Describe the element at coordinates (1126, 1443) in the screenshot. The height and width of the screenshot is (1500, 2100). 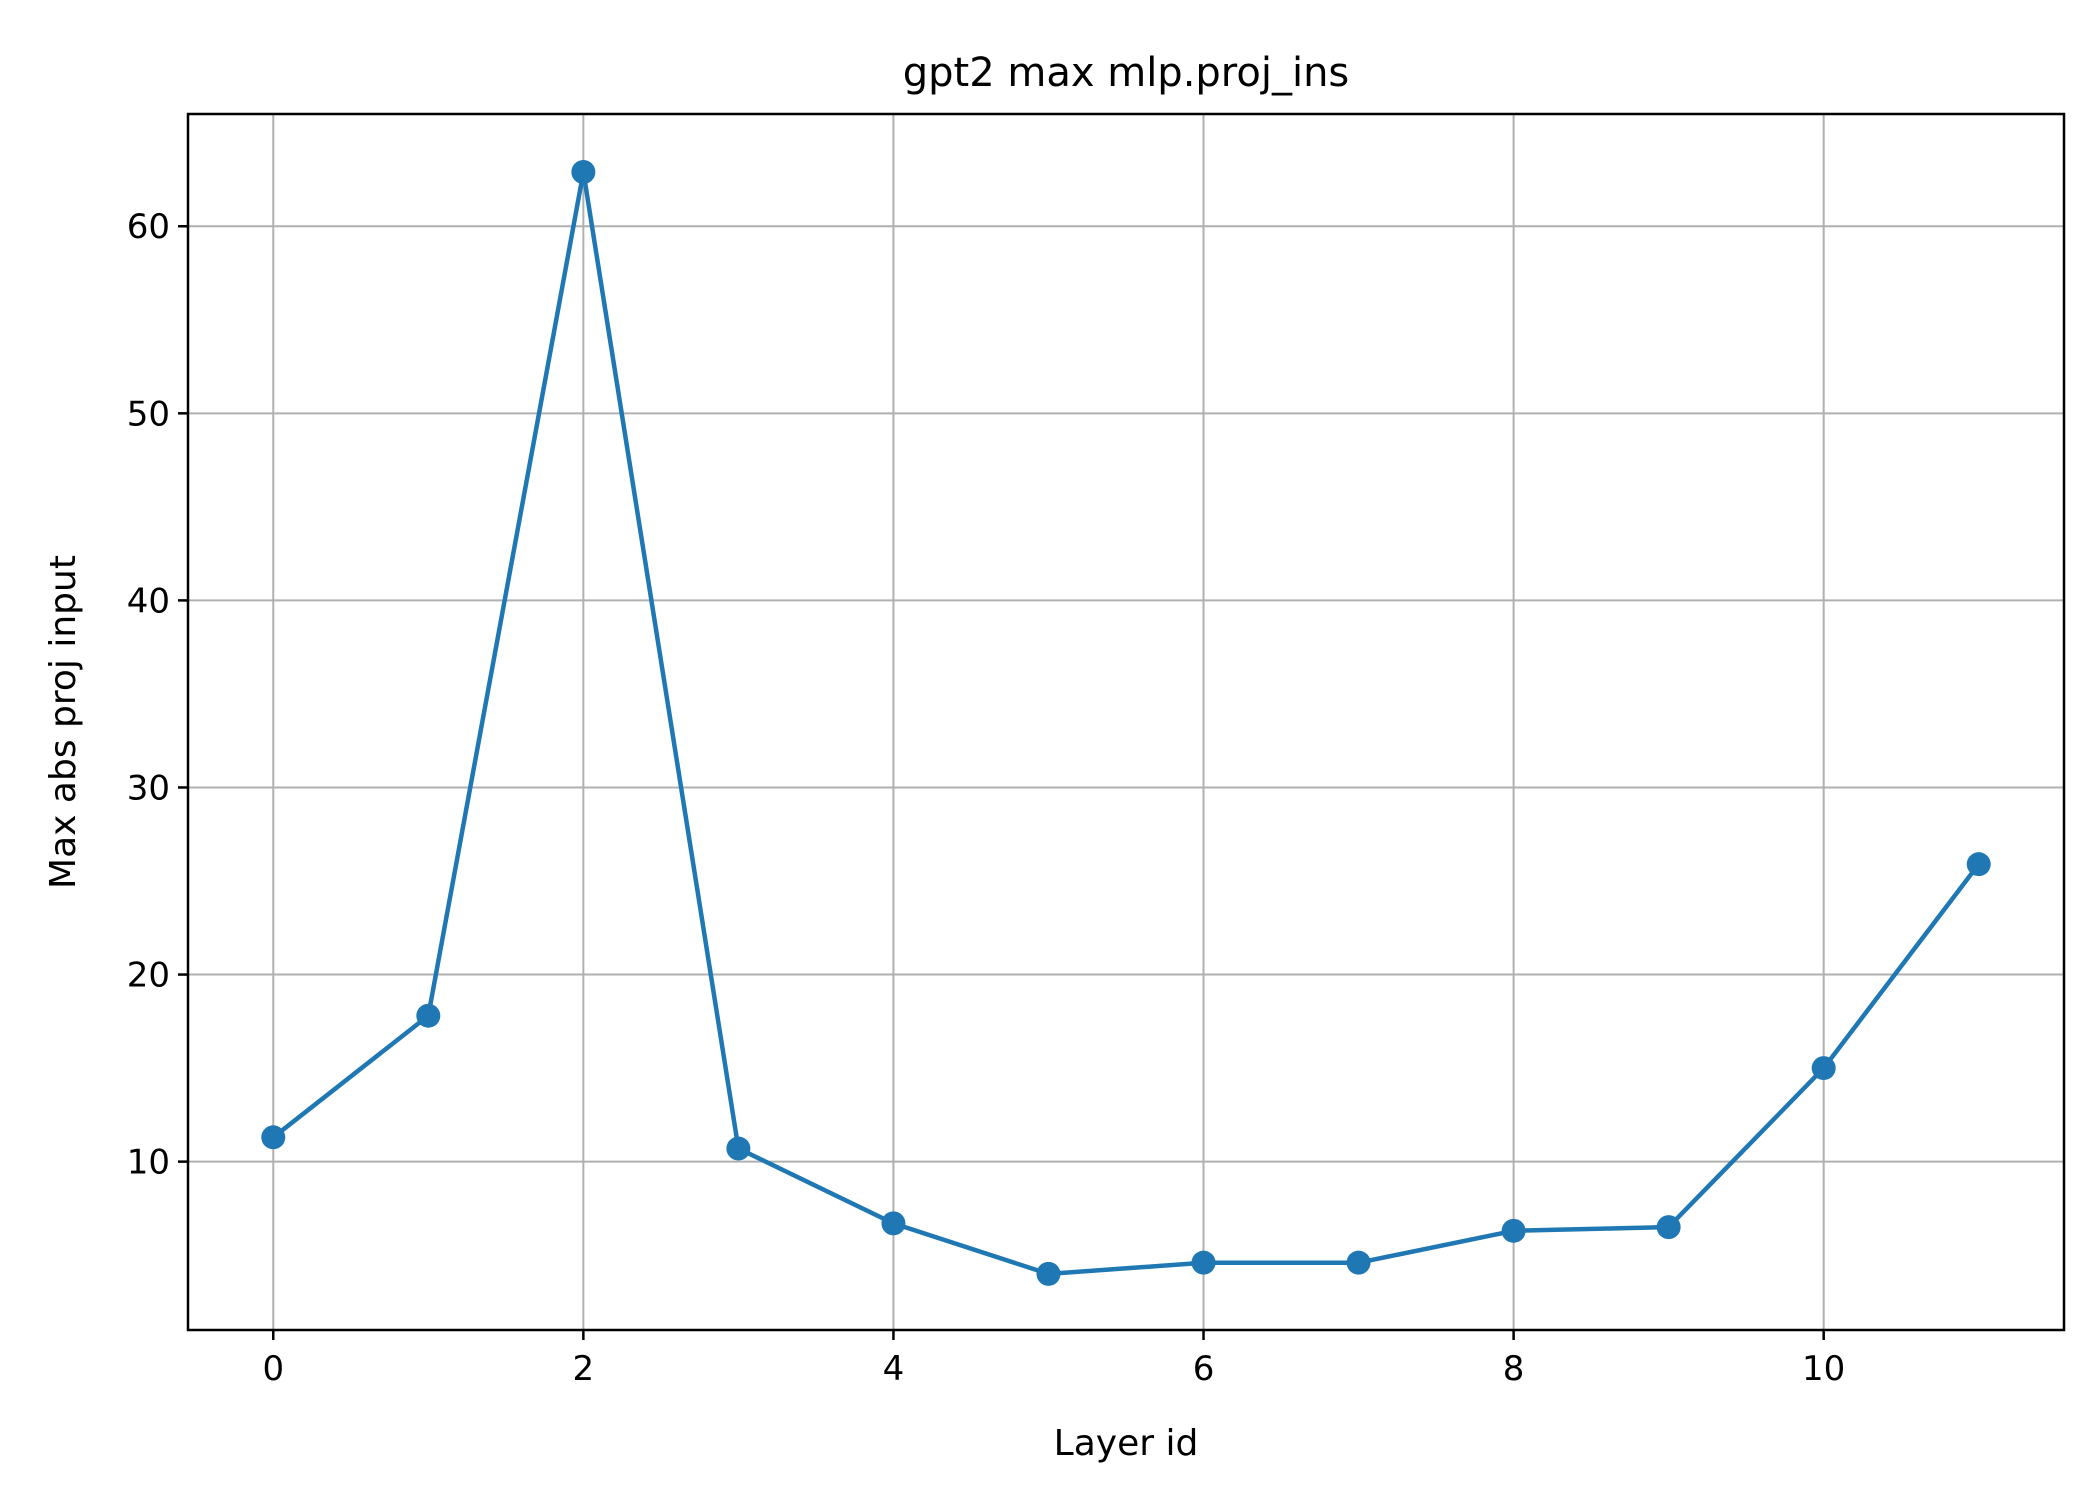
I see `x-axis-label: Layer id` at that location.